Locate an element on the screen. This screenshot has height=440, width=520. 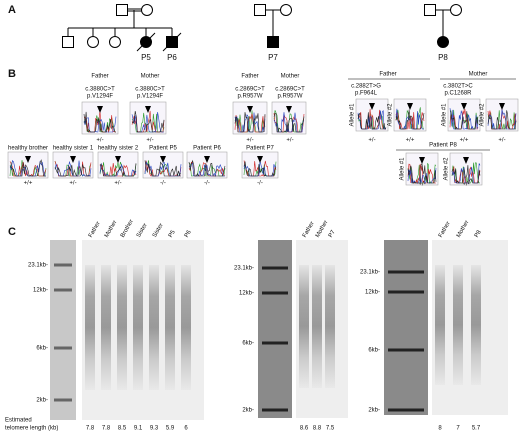
telomere-length: 5.7 is located at coordinates (476, 429).